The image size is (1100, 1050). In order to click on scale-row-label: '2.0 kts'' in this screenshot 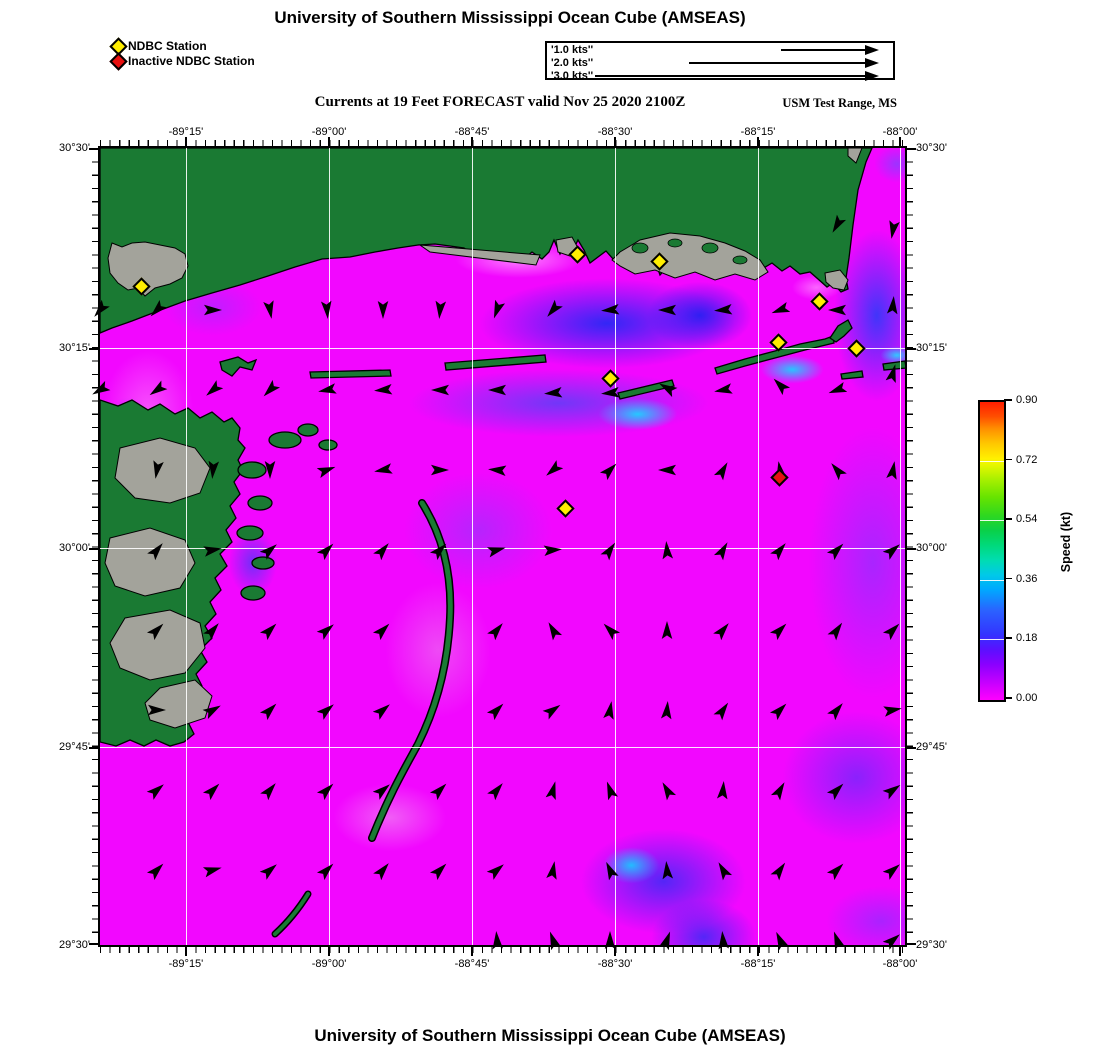, I will do `click(572, 63)`.